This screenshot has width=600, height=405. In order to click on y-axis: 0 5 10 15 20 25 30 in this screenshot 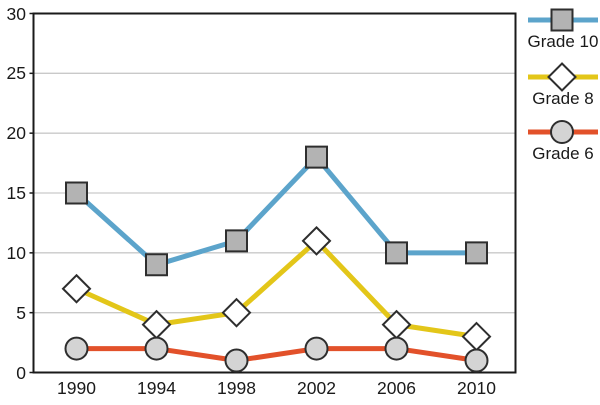, I will do `click(14, 202)`.